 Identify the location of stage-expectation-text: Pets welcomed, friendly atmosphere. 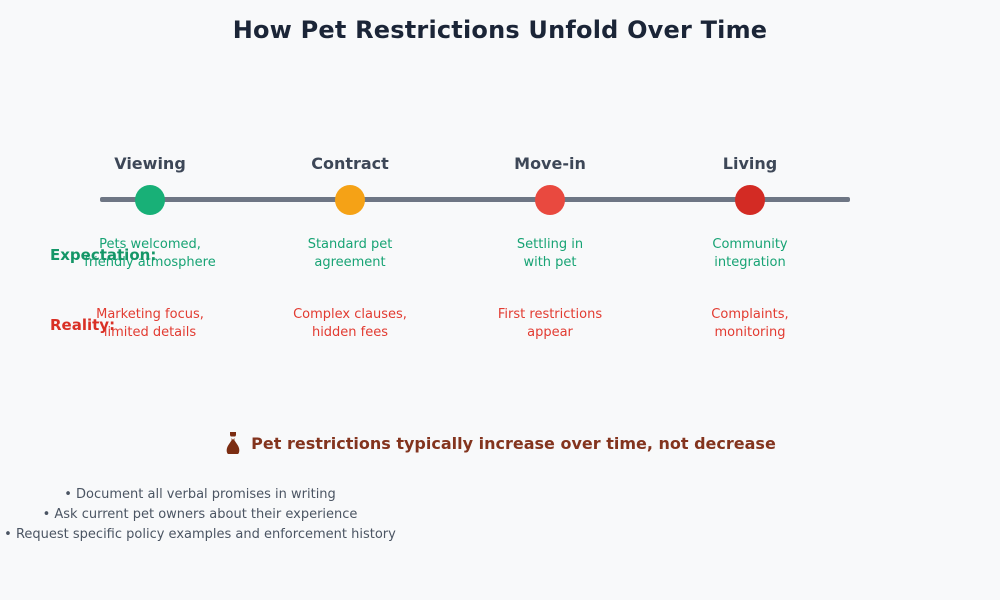
(150, 253).